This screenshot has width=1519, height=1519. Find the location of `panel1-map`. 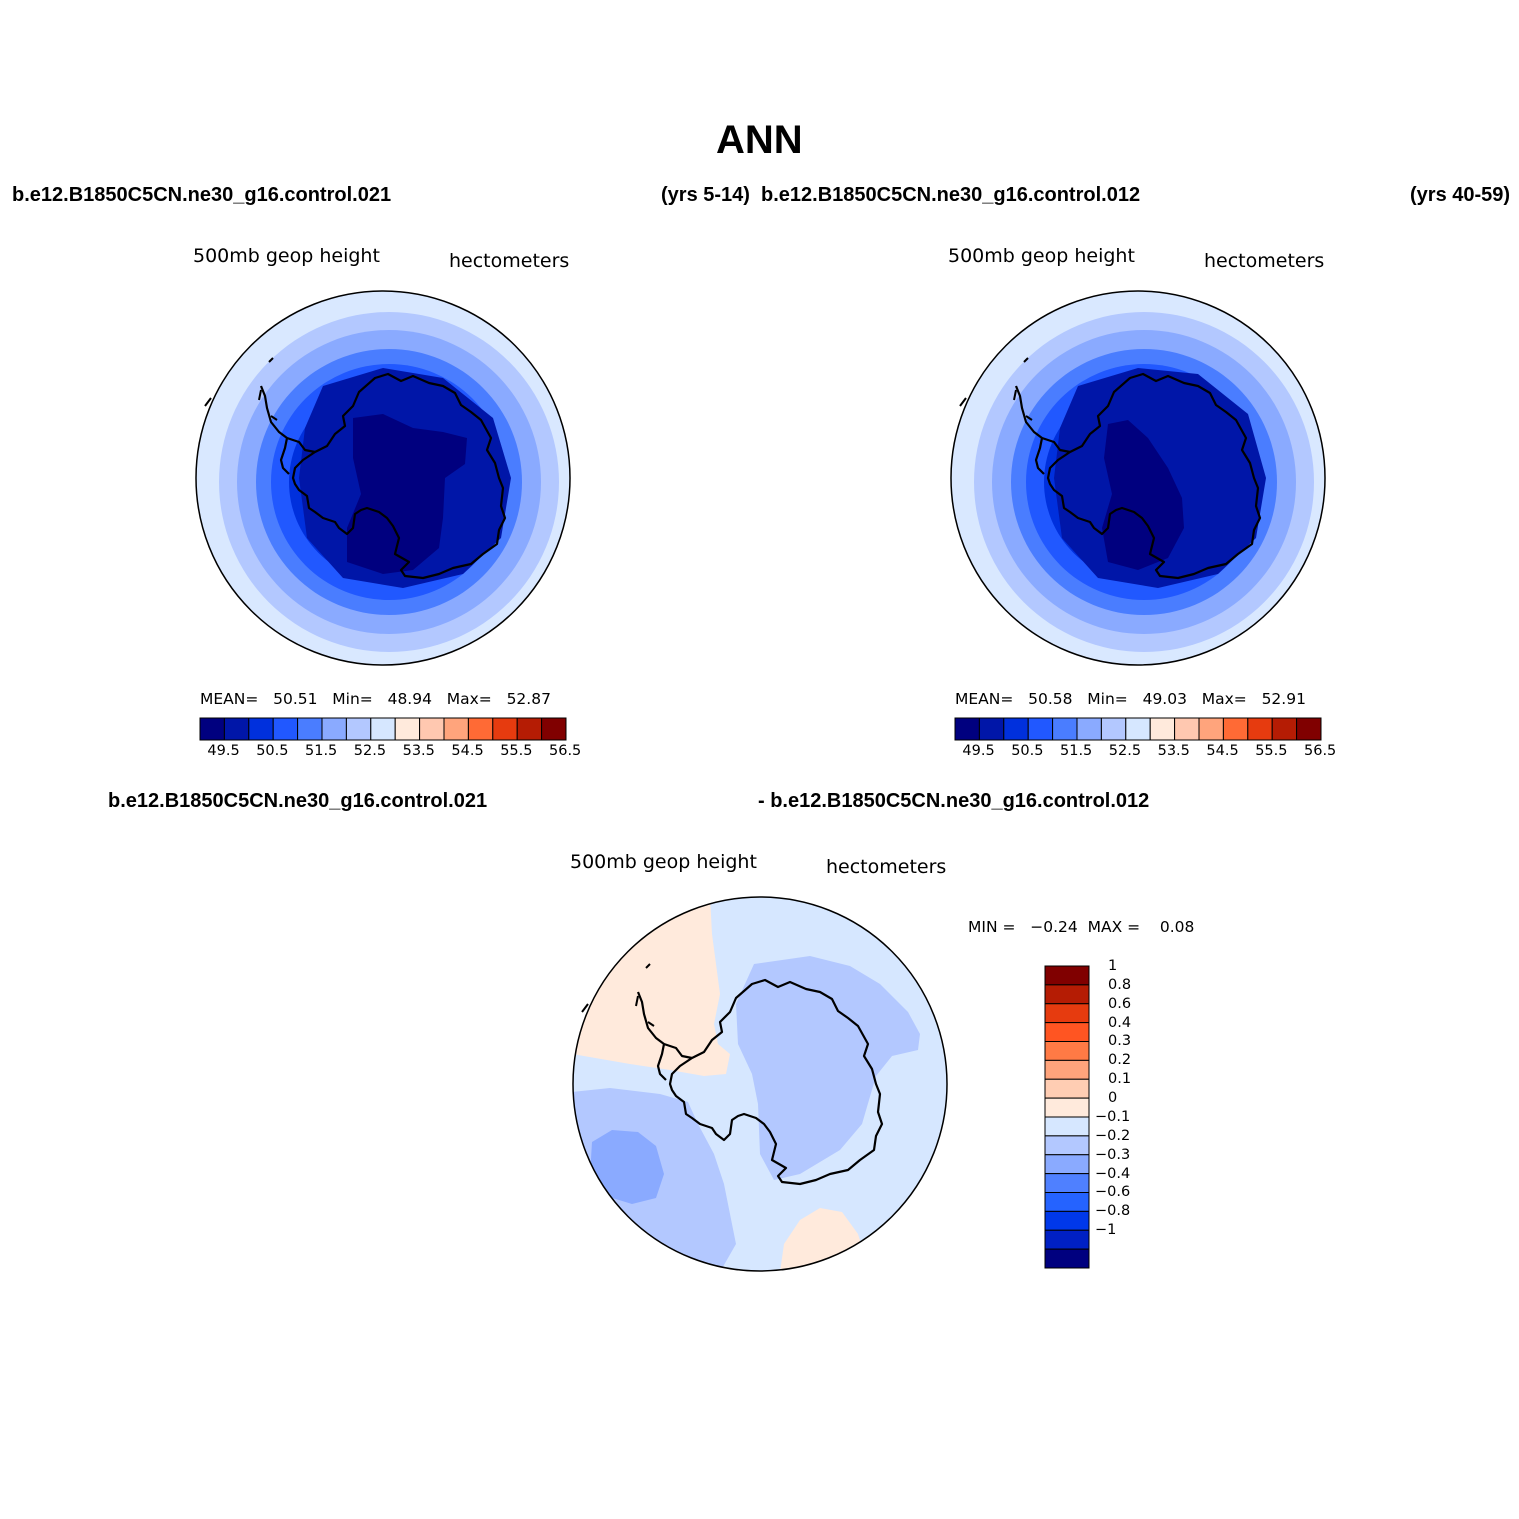

panel1-map is located at coordinates (383, 478).